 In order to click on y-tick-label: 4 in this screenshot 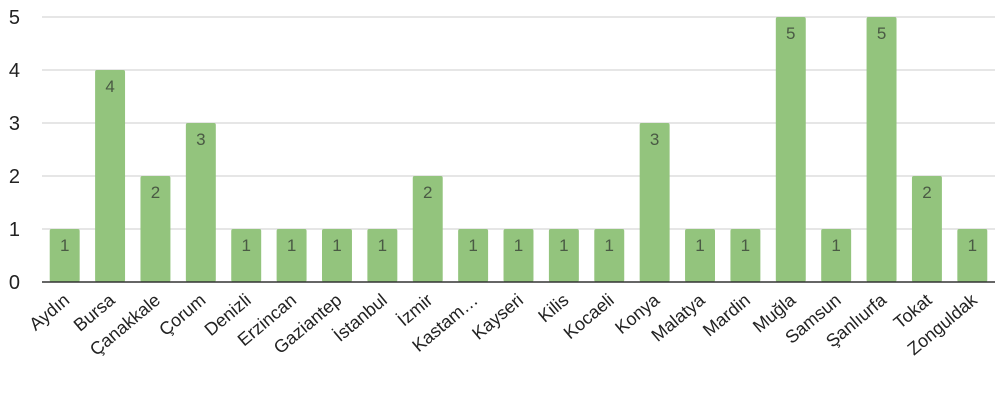, I will do `click(14, 71)`.